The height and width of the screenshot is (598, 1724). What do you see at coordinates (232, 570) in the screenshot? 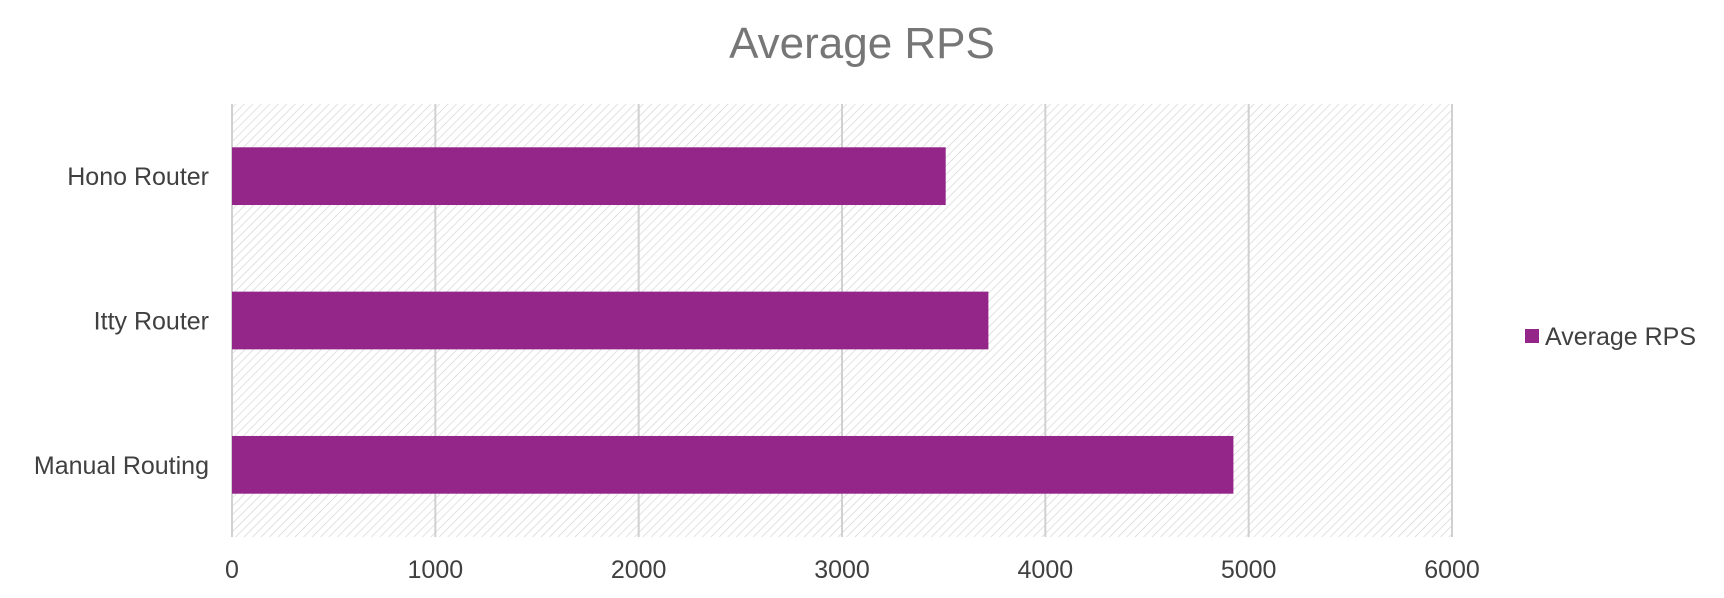
I see `x-tick-label: 0` at bounding box center [232, 570].